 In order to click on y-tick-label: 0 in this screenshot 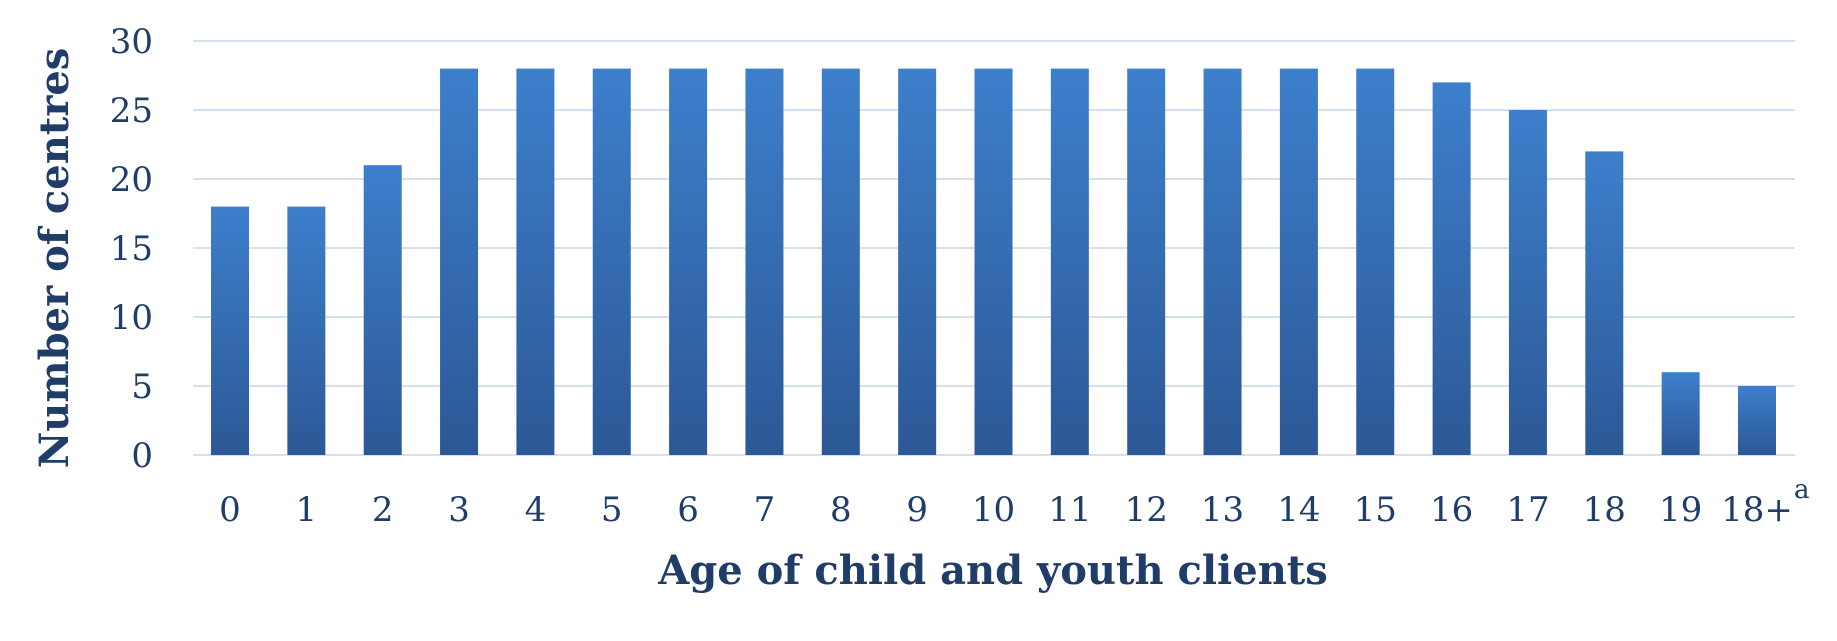, I will do `click(142, 456)`.